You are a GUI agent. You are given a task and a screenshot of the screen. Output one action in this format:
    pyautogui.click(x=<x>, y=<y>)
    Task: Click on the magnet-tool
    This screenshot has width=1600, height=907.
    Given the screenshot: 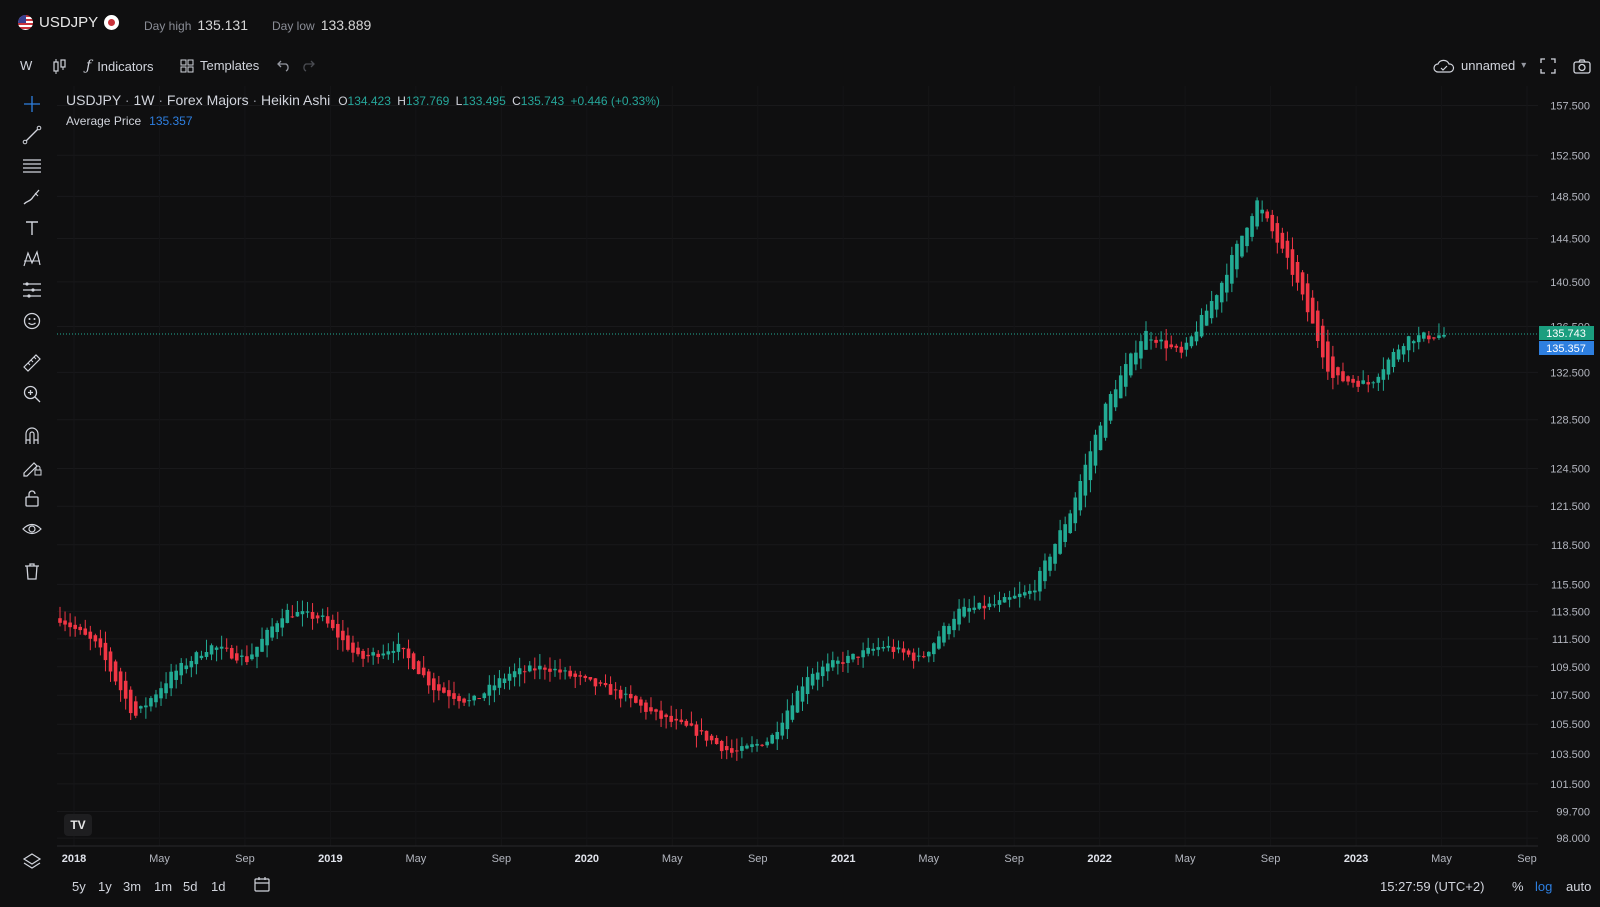 What is the action you would take?
    pyautogui.click(x=32, y=436)
    